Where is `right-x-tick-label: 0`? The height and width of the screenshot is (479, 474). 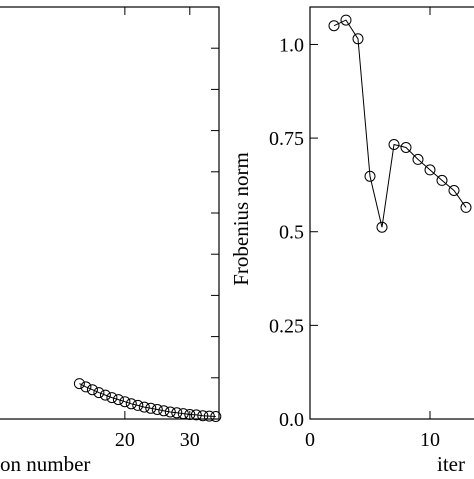 right-x-tick-label: 0 is located at coordinates (310, 440).